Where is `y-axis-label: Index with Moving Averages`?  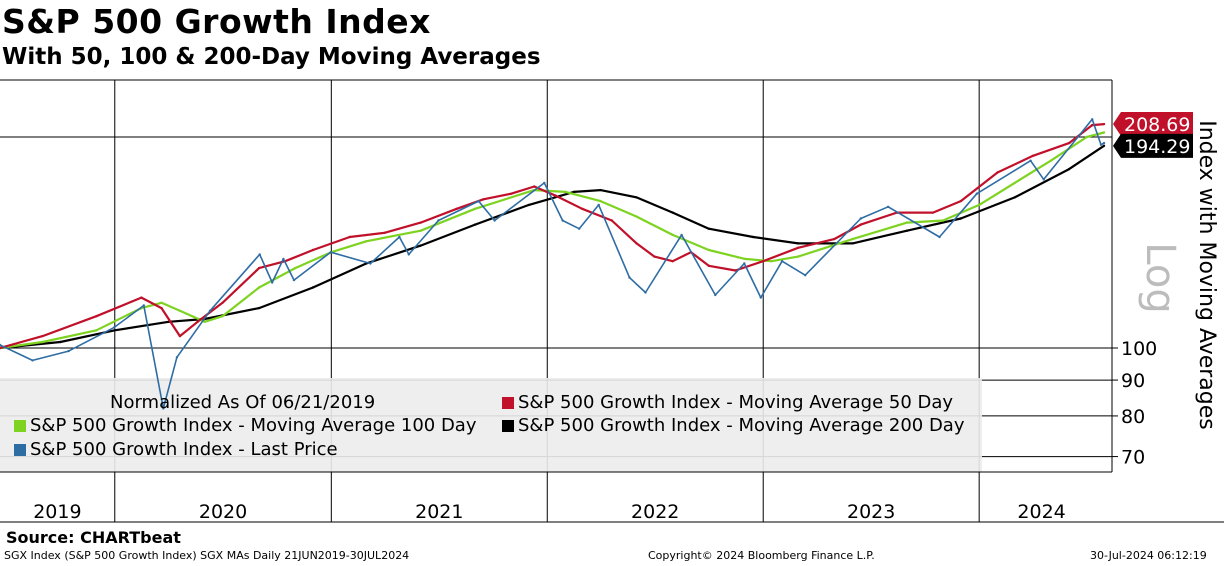 y-axis-label: Index with Moving Averages is located at coordinates (1206, 275).